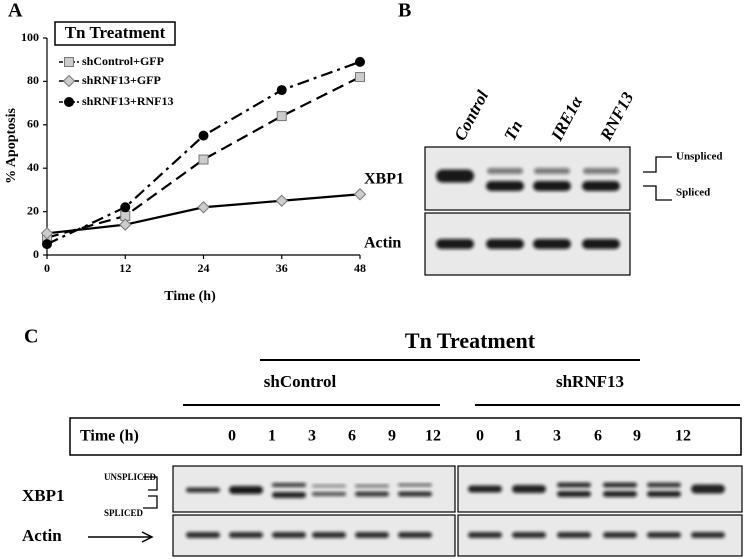  What do you see at coordinates (33, 80) in the screenshot?
I see `y-tick-label: 80` at bounding box center [33, 80].